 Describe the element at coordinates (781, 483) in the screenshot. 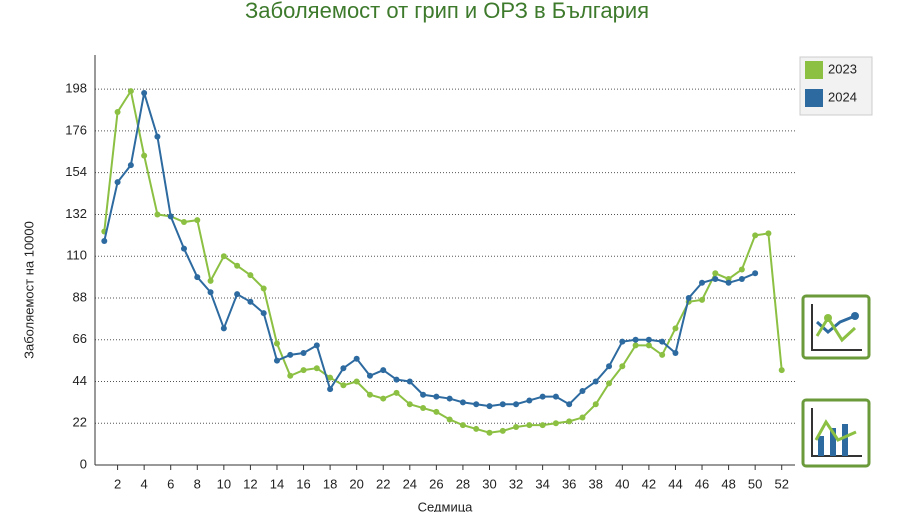

I see `x-tick-label: 52` at that location.